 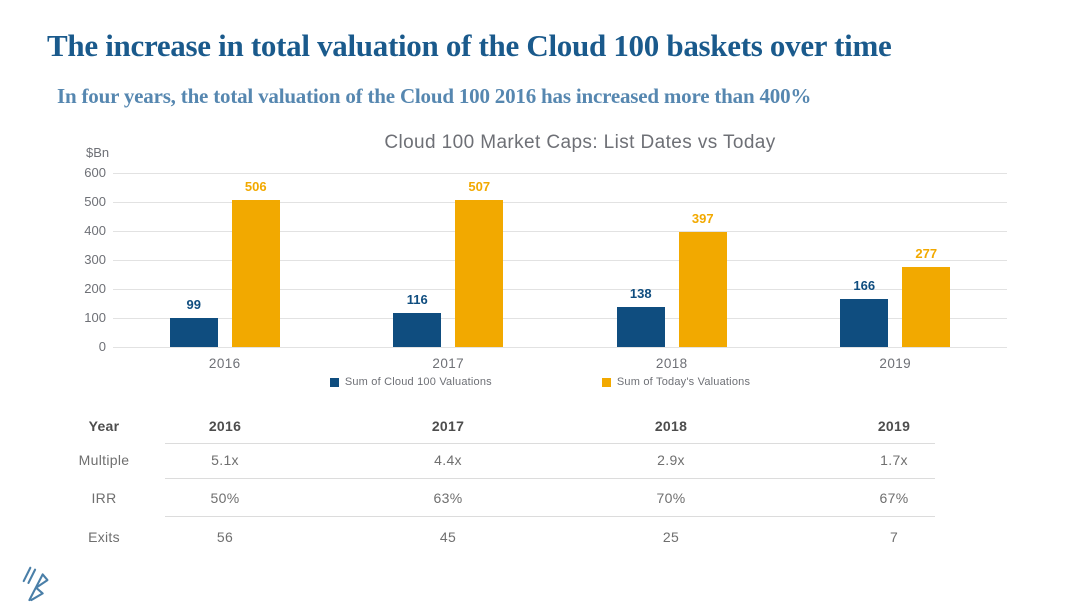 I want to click on table-row-label: Multiple, so click(x=104, y=460).